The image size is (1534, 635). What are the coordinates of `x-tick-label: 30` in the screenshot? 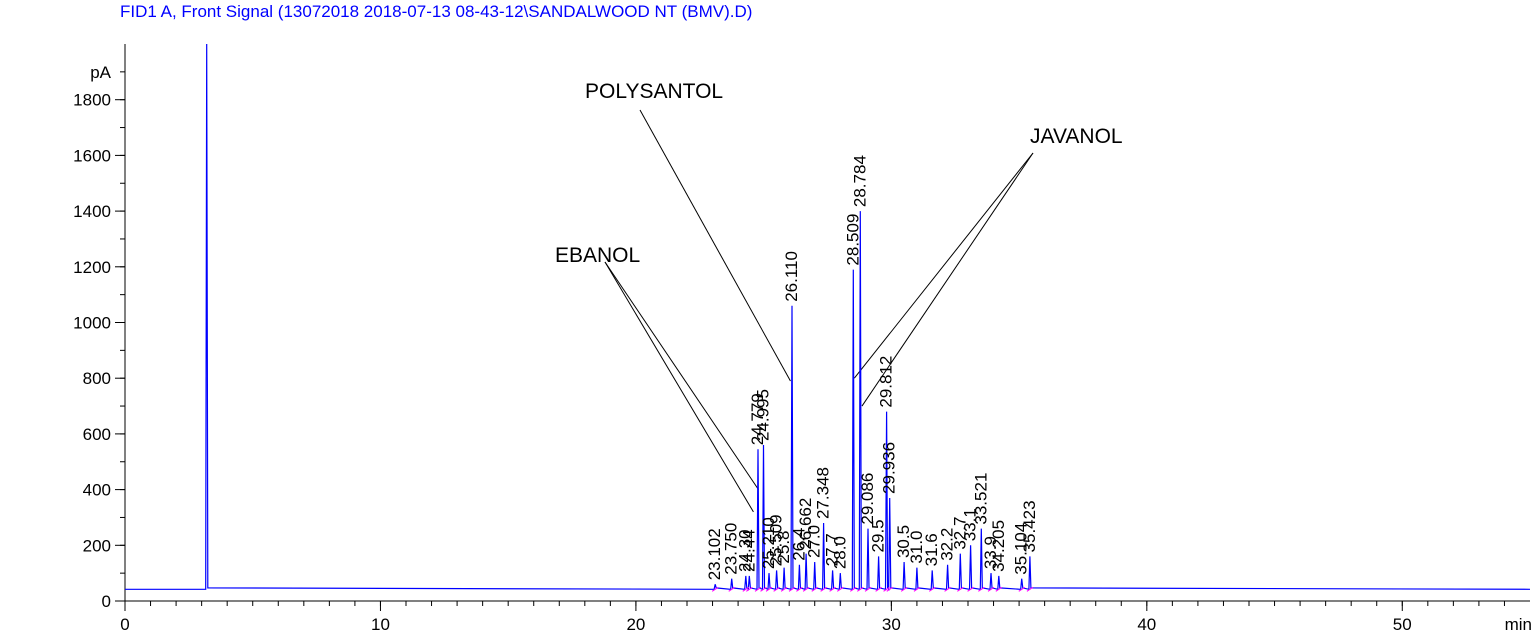 It's located at (891, 624).